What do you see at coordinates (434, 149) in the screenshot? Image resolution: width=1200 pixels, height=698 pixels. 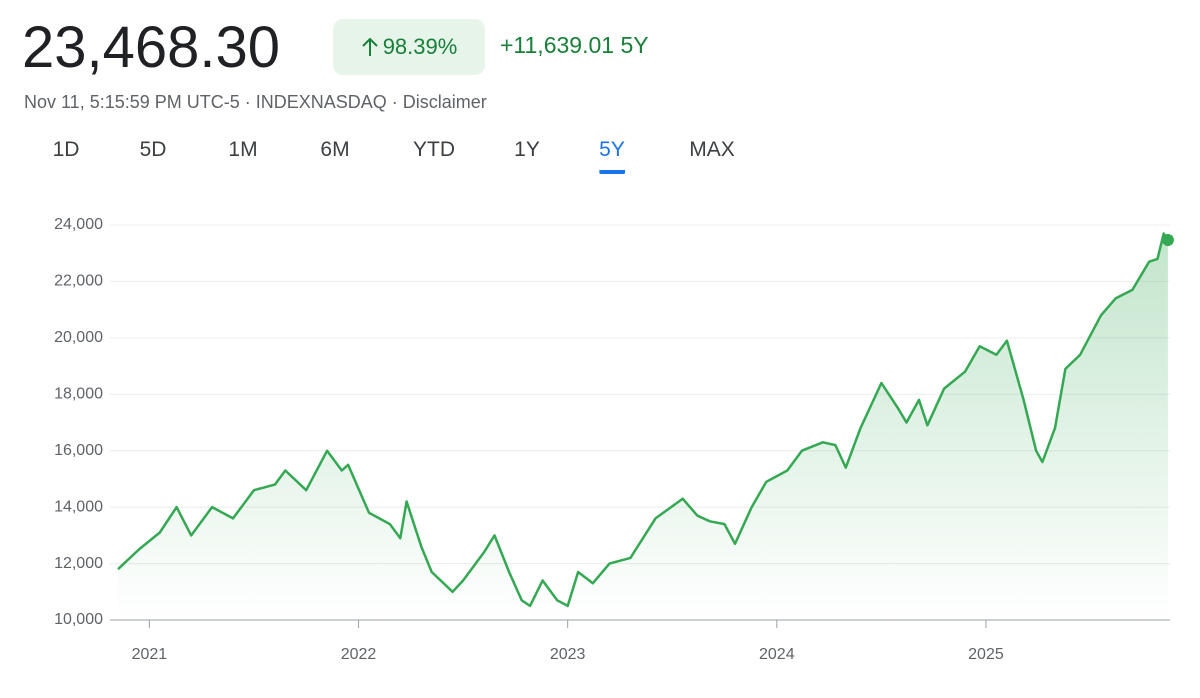 I see `range-tab: YTD` at bounding box center [434, 149].